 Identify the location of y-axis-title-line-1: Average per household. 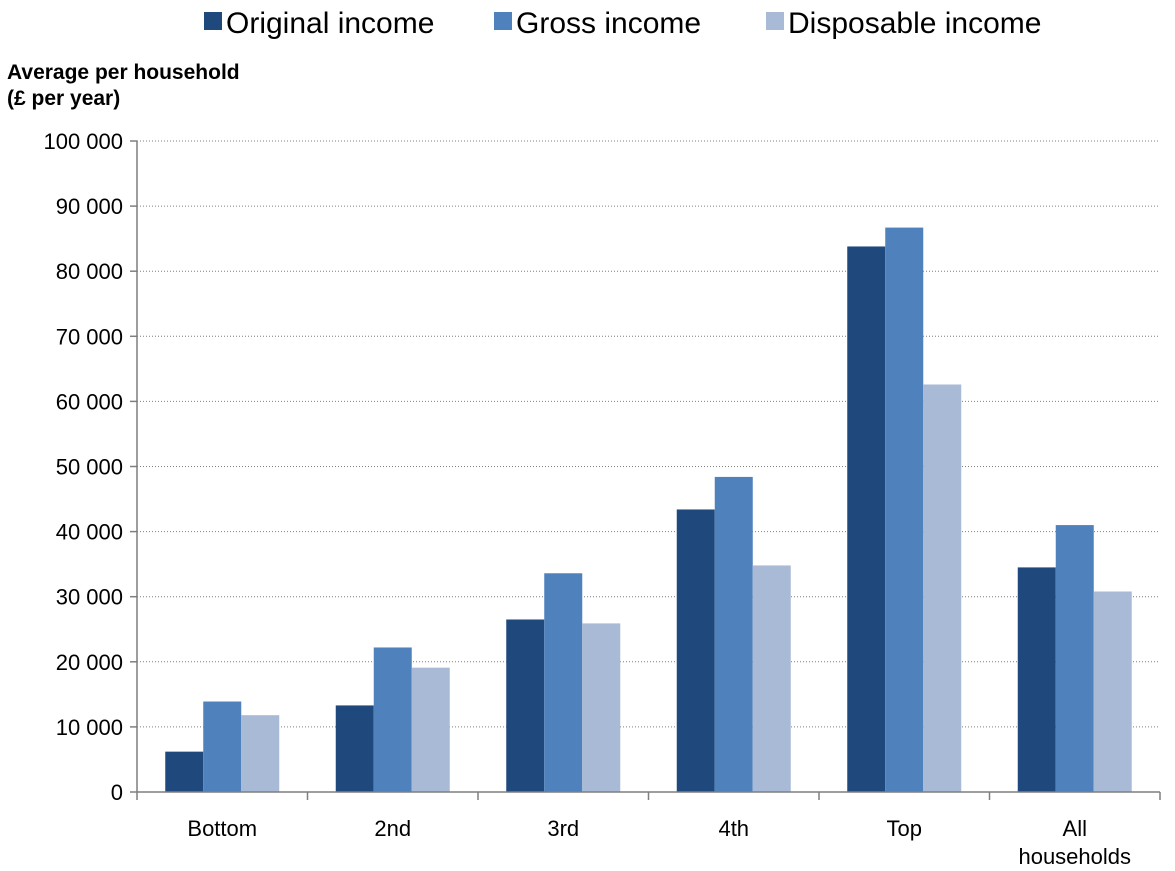
(123, 72).